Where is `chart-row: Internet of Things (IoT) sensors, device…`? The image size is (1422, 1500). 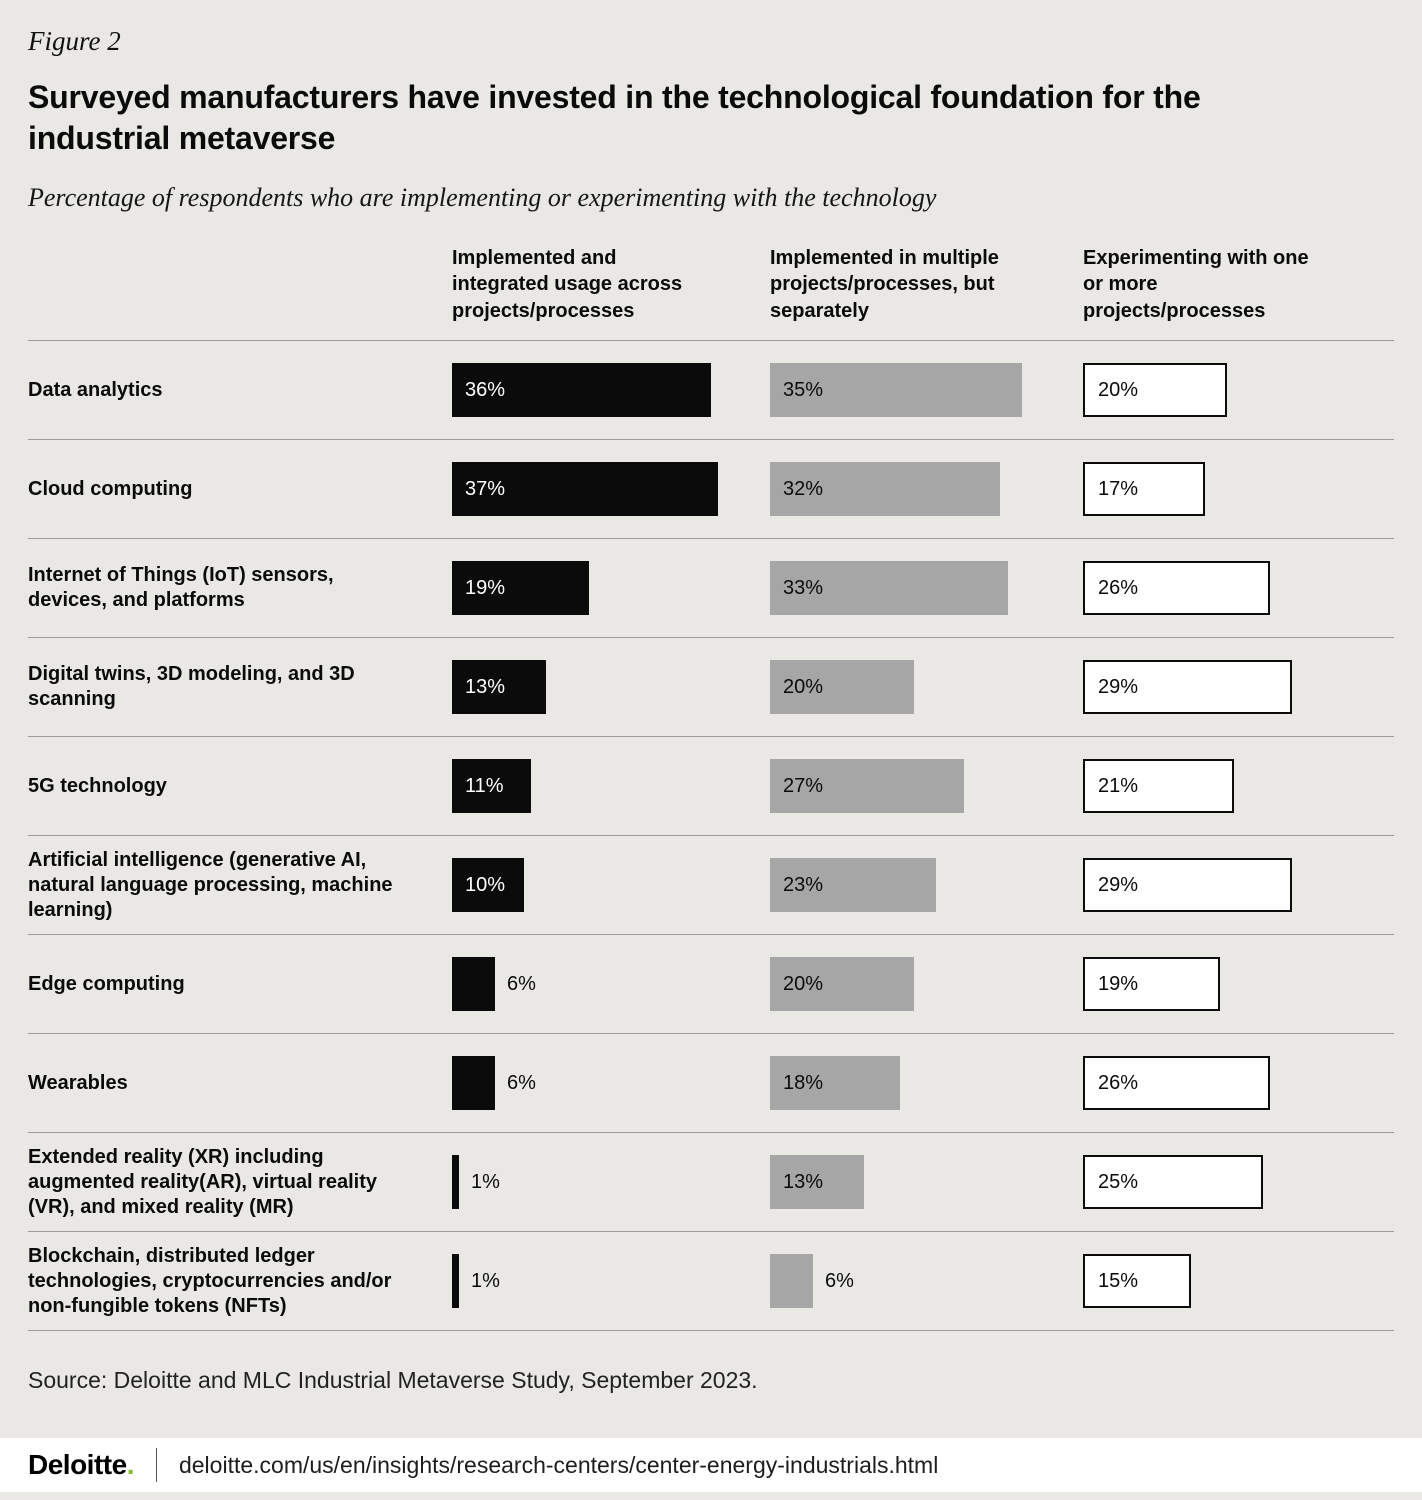 chart-row: Internet of Things (IoT) sensors, device… is located at coordinates (711, 589).